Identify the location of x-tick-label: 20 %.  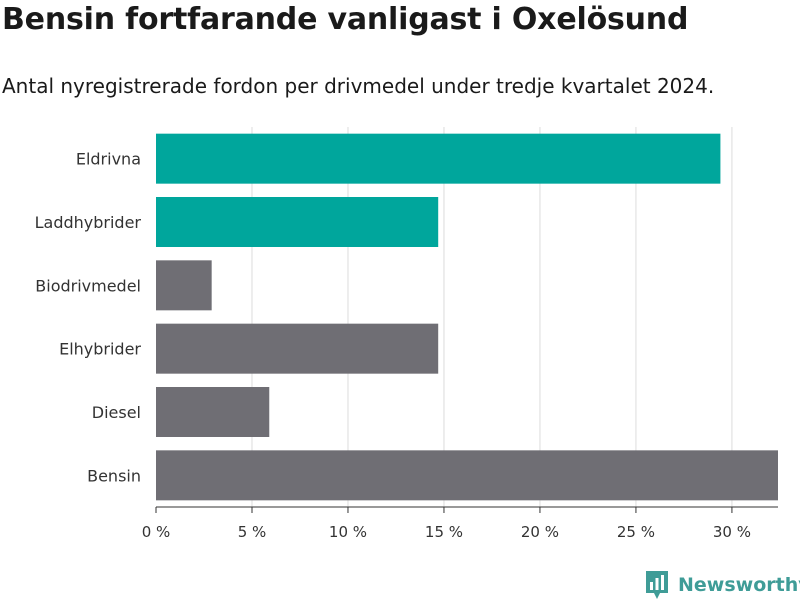
(540, 532).